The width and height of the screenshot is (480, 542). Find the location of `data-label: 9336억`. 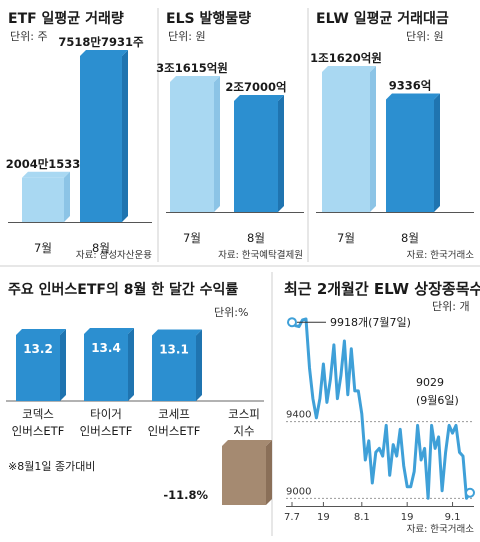

data-label: 9336억 is located at coordinates (410, 86).